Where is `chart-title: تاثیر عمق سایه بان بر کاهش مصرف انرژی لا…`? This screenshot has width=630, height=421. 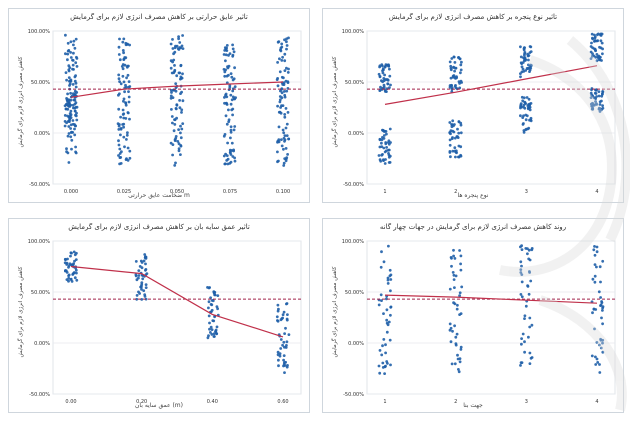
chart-title: تاثیر عمق سایه بان بر کاهش مصرف انرژی لا… is located at coordinates (159, 227).